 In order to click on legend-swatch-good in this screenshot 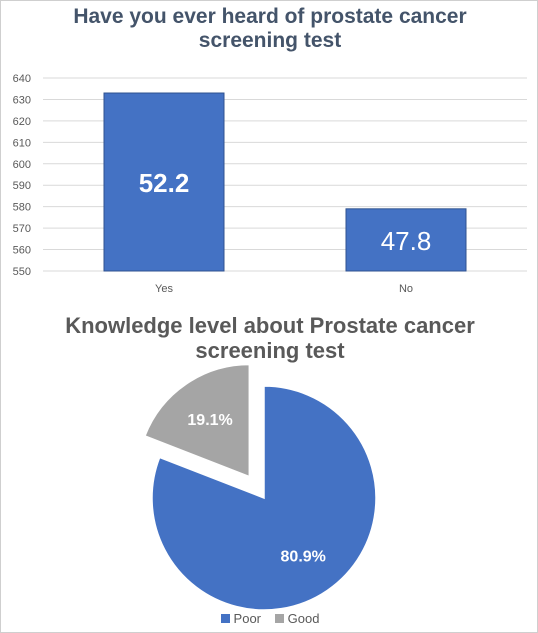, I will do `click(279, 618)`.